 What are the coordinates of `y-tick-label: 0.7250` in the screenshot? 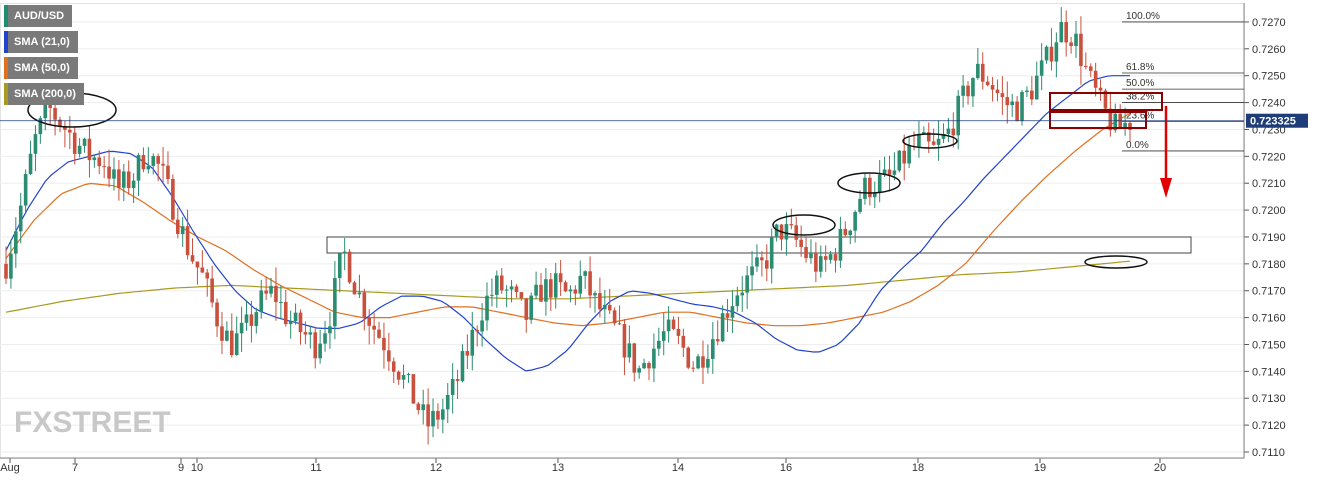 It's located at (1269, 77).